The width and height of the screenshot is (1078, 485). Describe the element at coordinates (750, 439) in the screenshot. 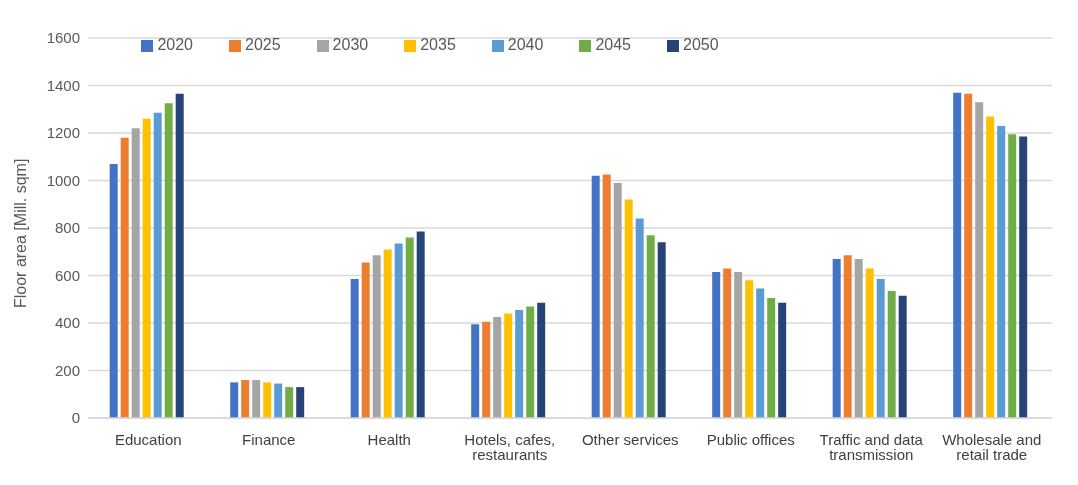

I see `x-tick-label: Public offices` at that location.